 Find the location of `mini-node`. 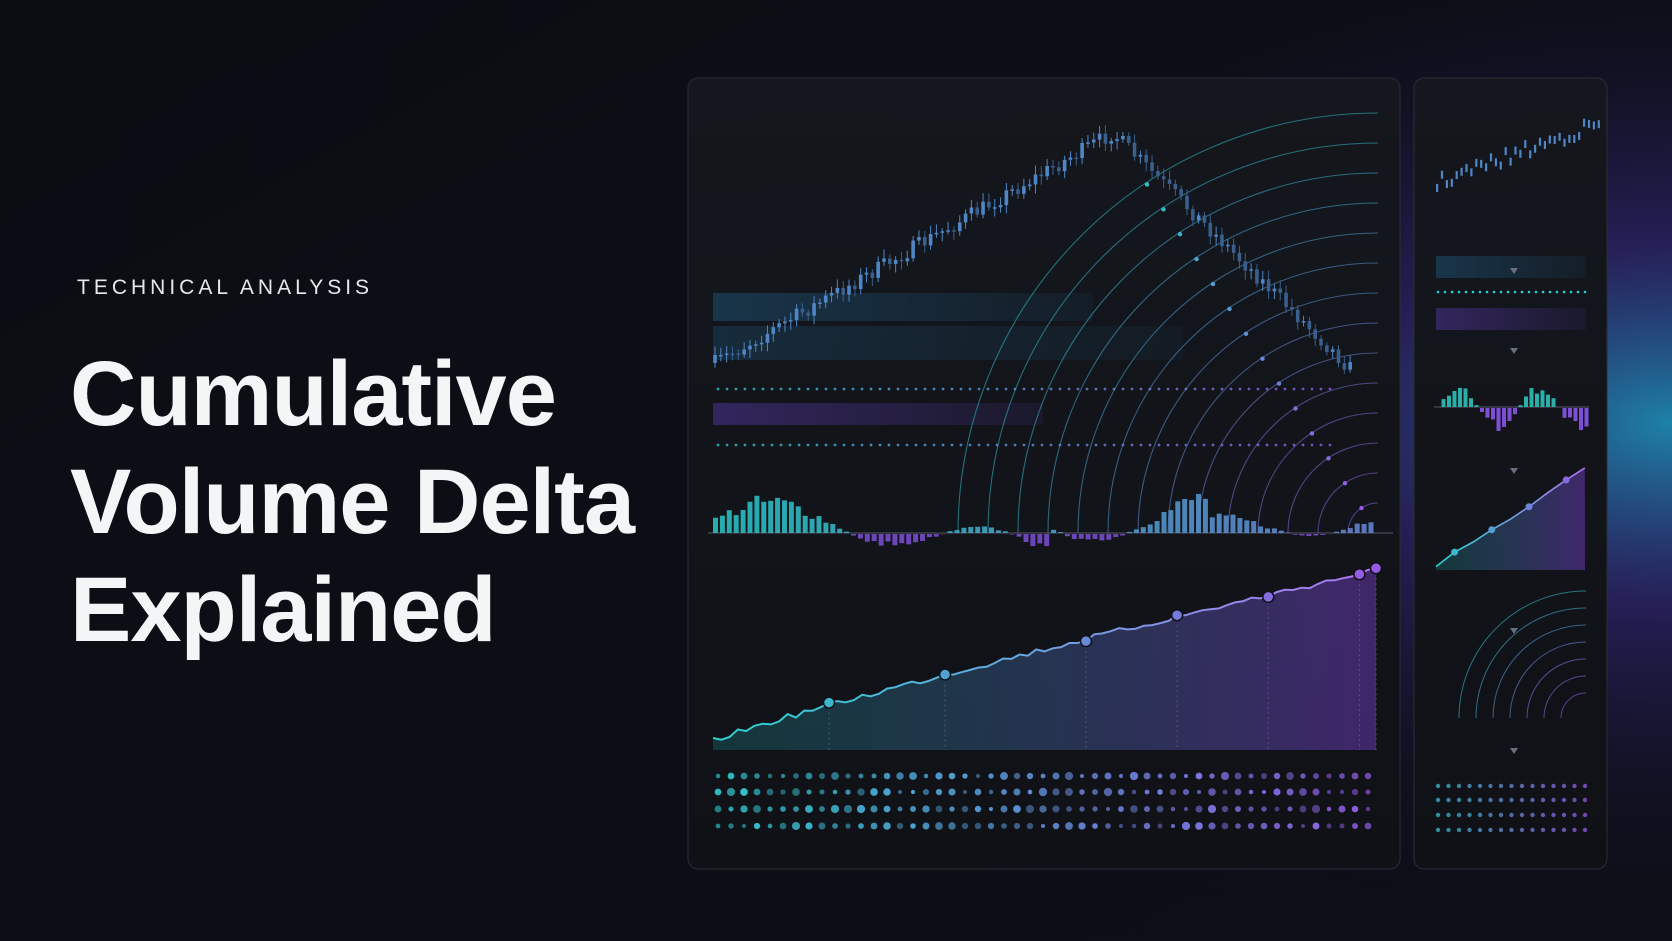

mini-node is located at coordinates (1455, 552).